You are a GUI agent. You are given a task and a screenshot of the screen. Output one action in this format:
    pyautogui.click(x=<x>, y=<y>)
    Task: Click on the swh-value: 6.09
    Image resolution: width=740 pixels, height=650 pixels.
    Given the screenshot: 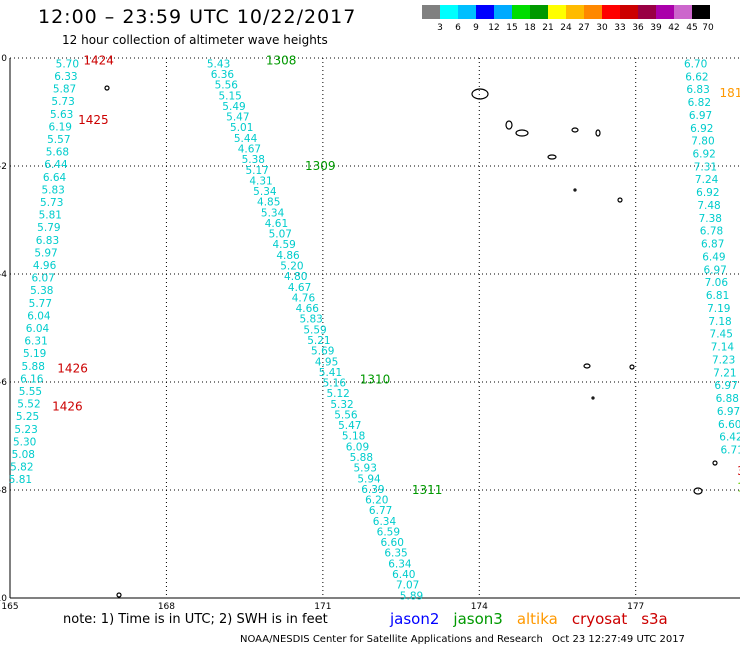 What is the action you would take?
    pyautogui.click(x=357, y=447)
    